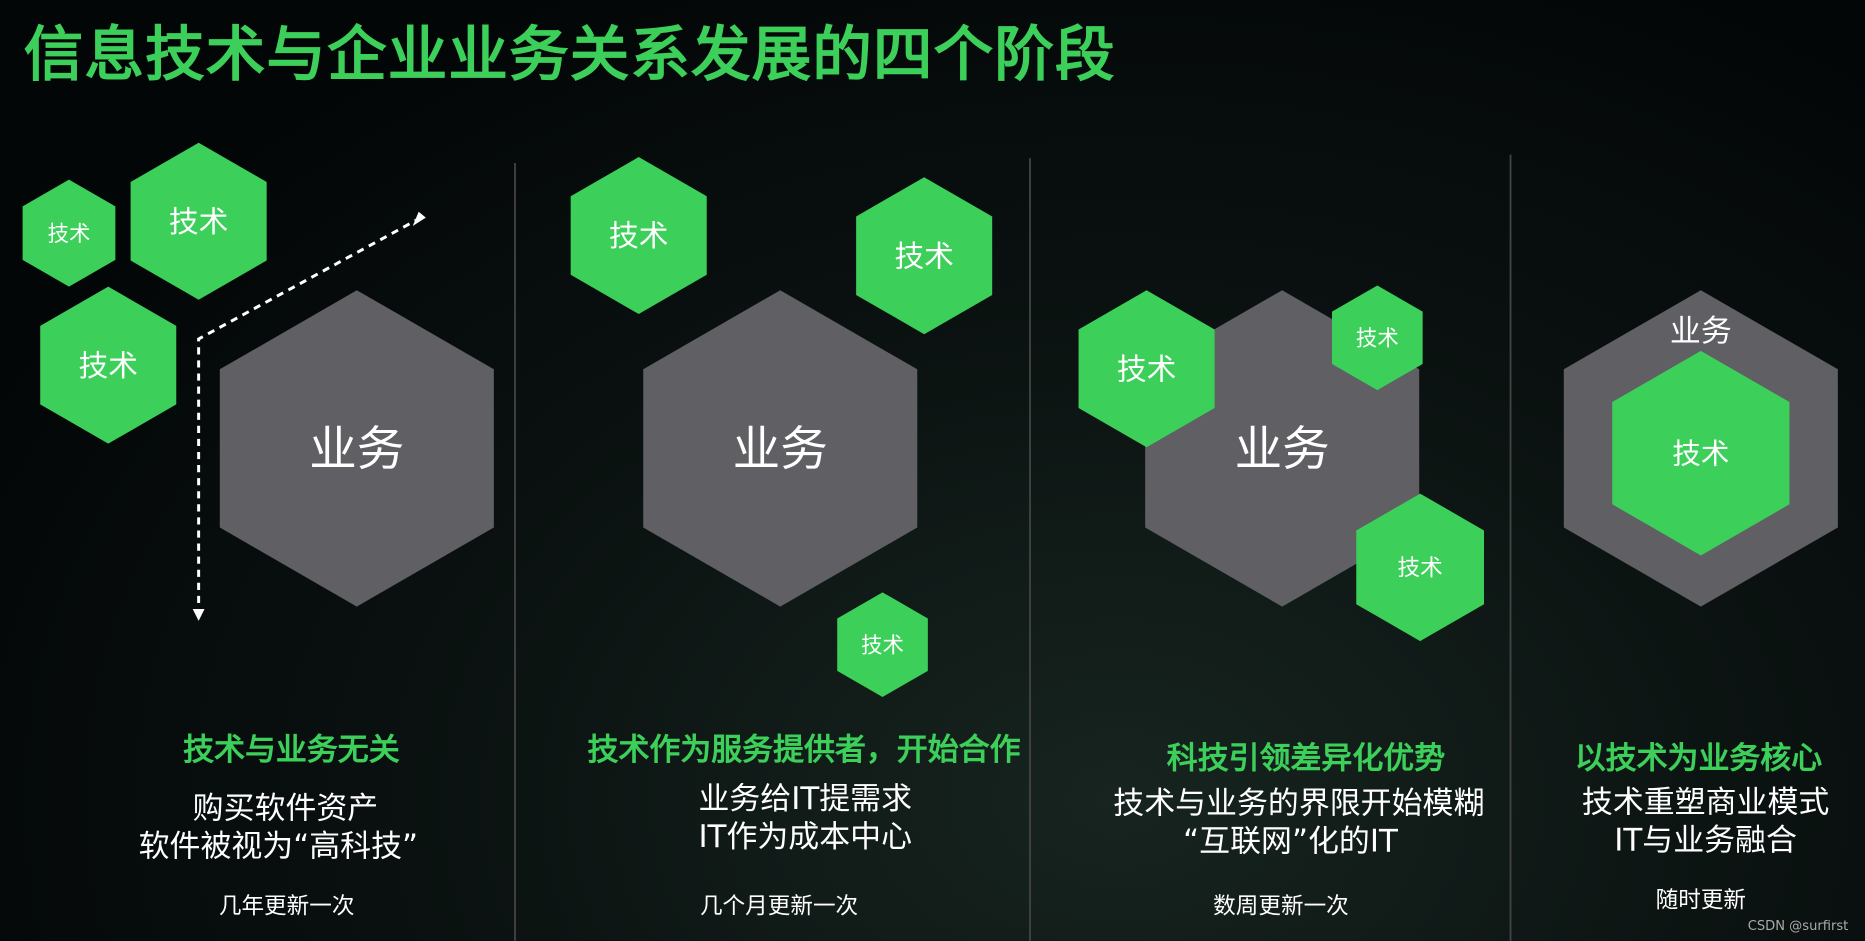 The width and height of the screenshot is (1865, 941). What do you see at coordinates (779, 906) in the screenshot?
I see `stage-2-frequency: 几个月更新一次` at bounding box center [779, 906].